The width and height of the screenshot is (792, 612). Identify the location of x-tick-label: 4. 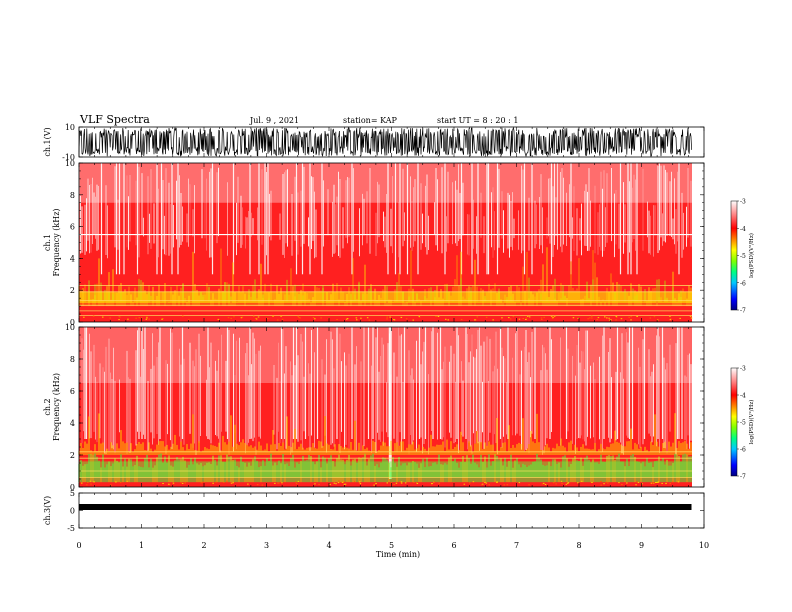
(328, 545).